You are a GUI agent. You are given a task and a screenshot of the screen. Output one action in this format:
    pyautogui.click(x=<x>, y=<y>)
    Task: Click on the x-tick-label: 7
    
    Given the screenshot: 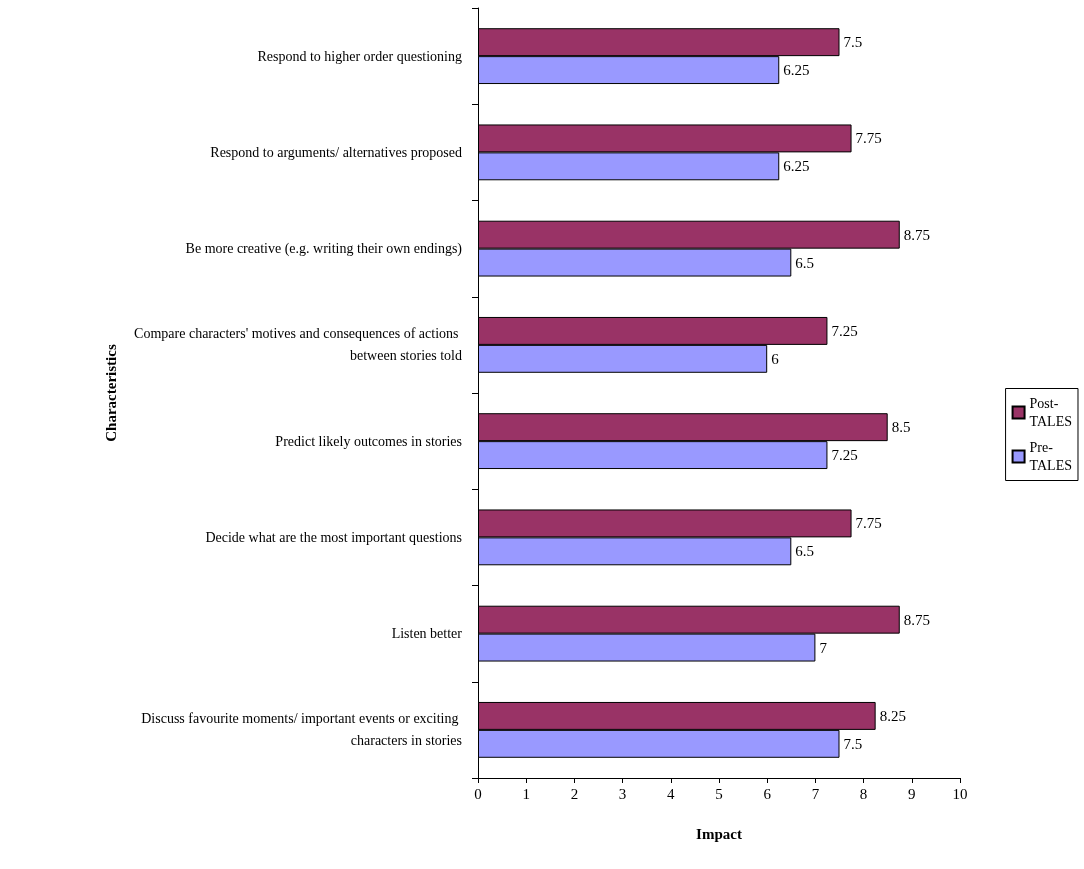 What is the action you would take?
    pyautogui.click(x=815, y=793)
    